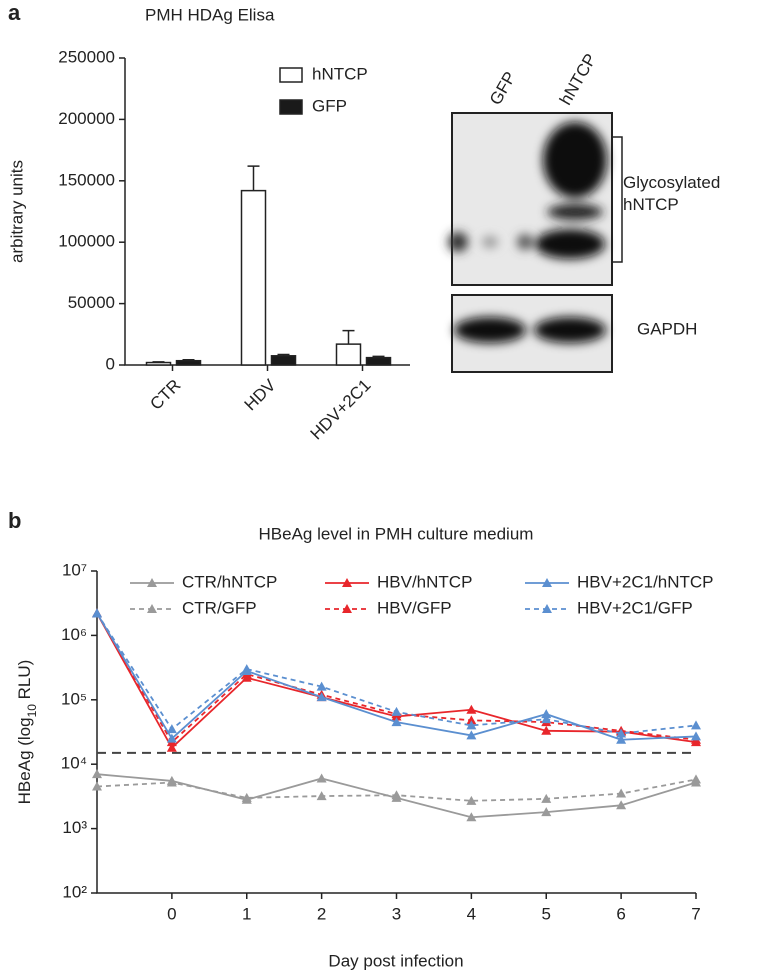 The width and height of the screenshot is (769, 978). What do you see at coordinates (86, 56) in the screenshot?
I see `y-tick-label: 250000` at bounding box center [86, 56].